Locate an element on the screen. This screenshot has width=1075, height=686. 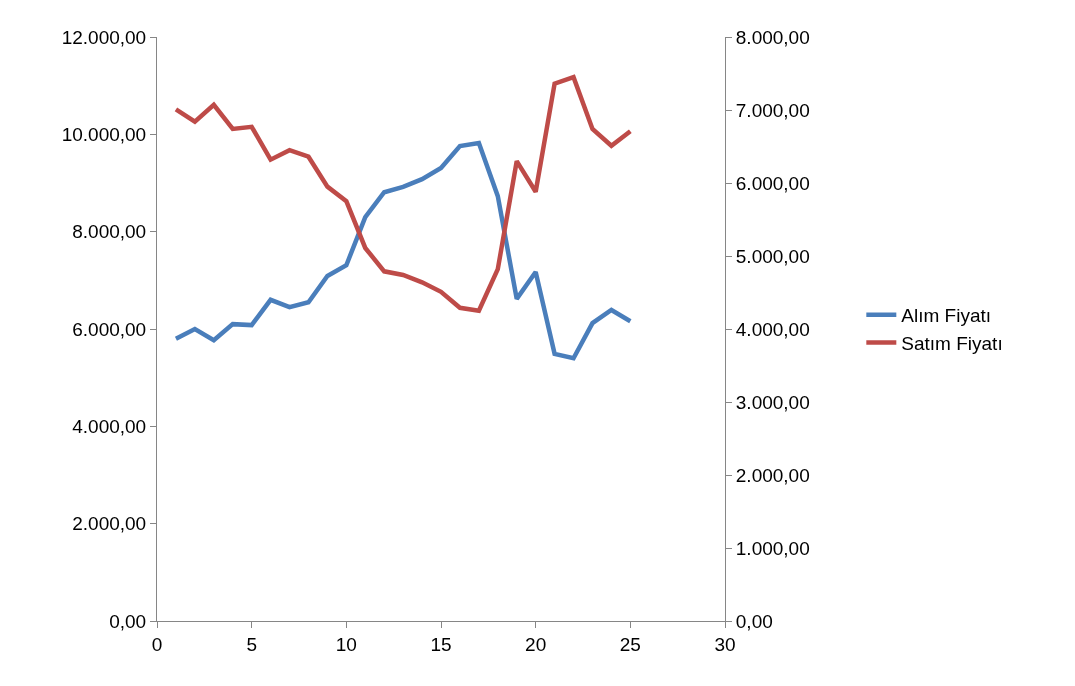
legend-label: Alım Fiyatı is located at coordinates (946, 316).